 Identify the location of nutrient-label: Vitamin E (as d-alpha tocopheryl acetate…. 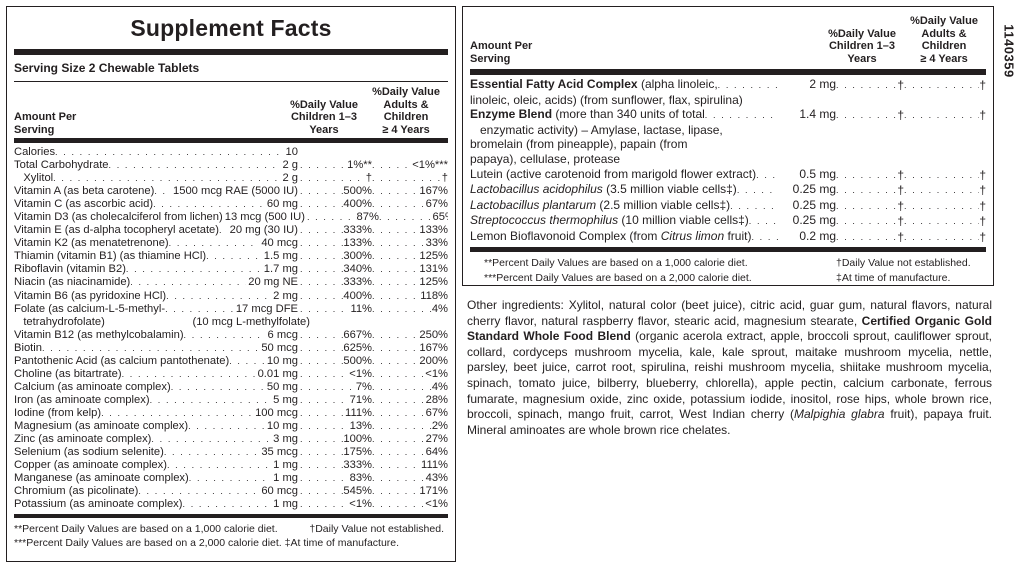
(117, 230).